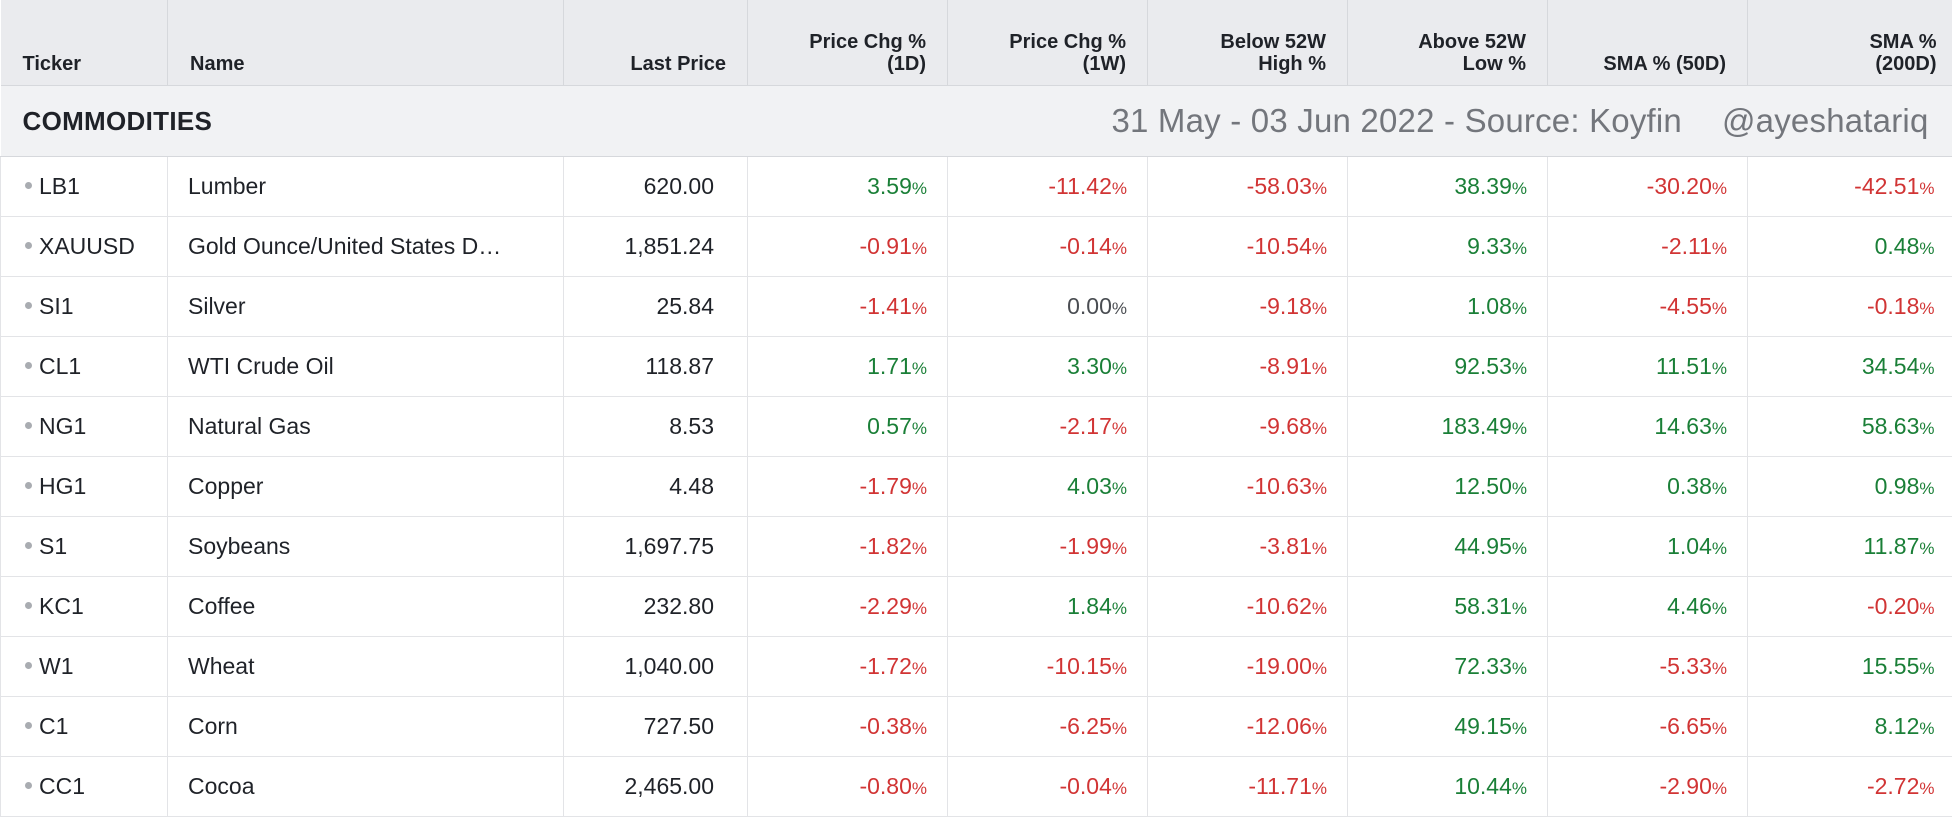 The image size is (1952, 817). I want to click on ticker-cell: CC1, so click(84, 787).